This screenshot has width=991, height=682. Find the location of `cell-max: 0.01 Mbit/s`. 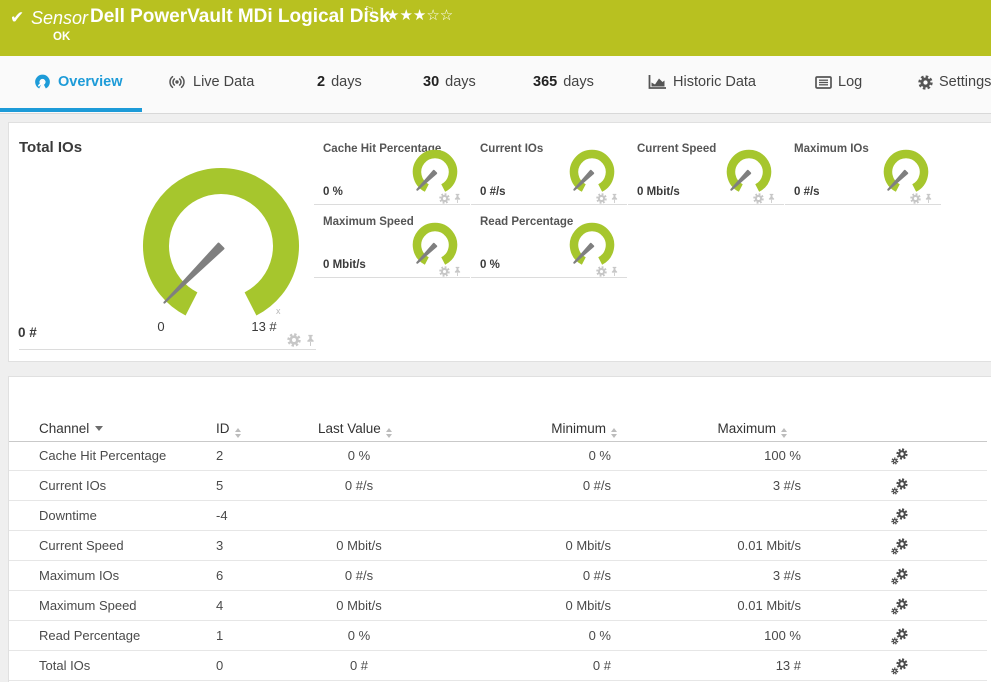

cell-max: 0.01 Mbit/s is located at coordinates (769, 545).